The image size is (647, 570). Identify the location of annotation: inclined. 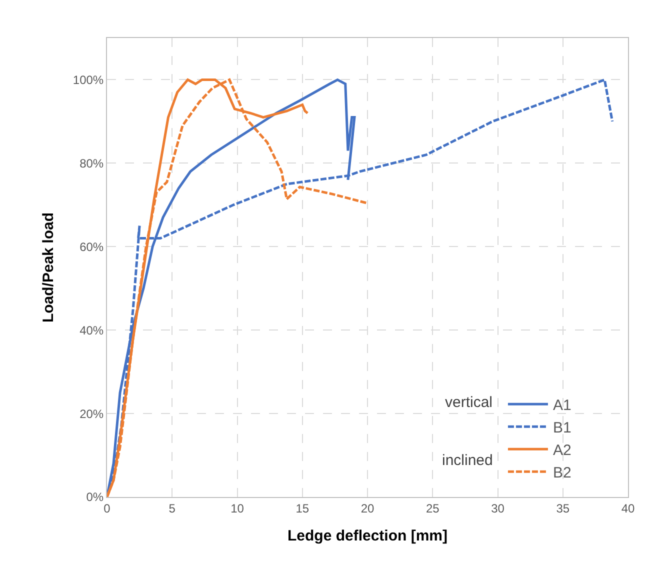
(467, 460).